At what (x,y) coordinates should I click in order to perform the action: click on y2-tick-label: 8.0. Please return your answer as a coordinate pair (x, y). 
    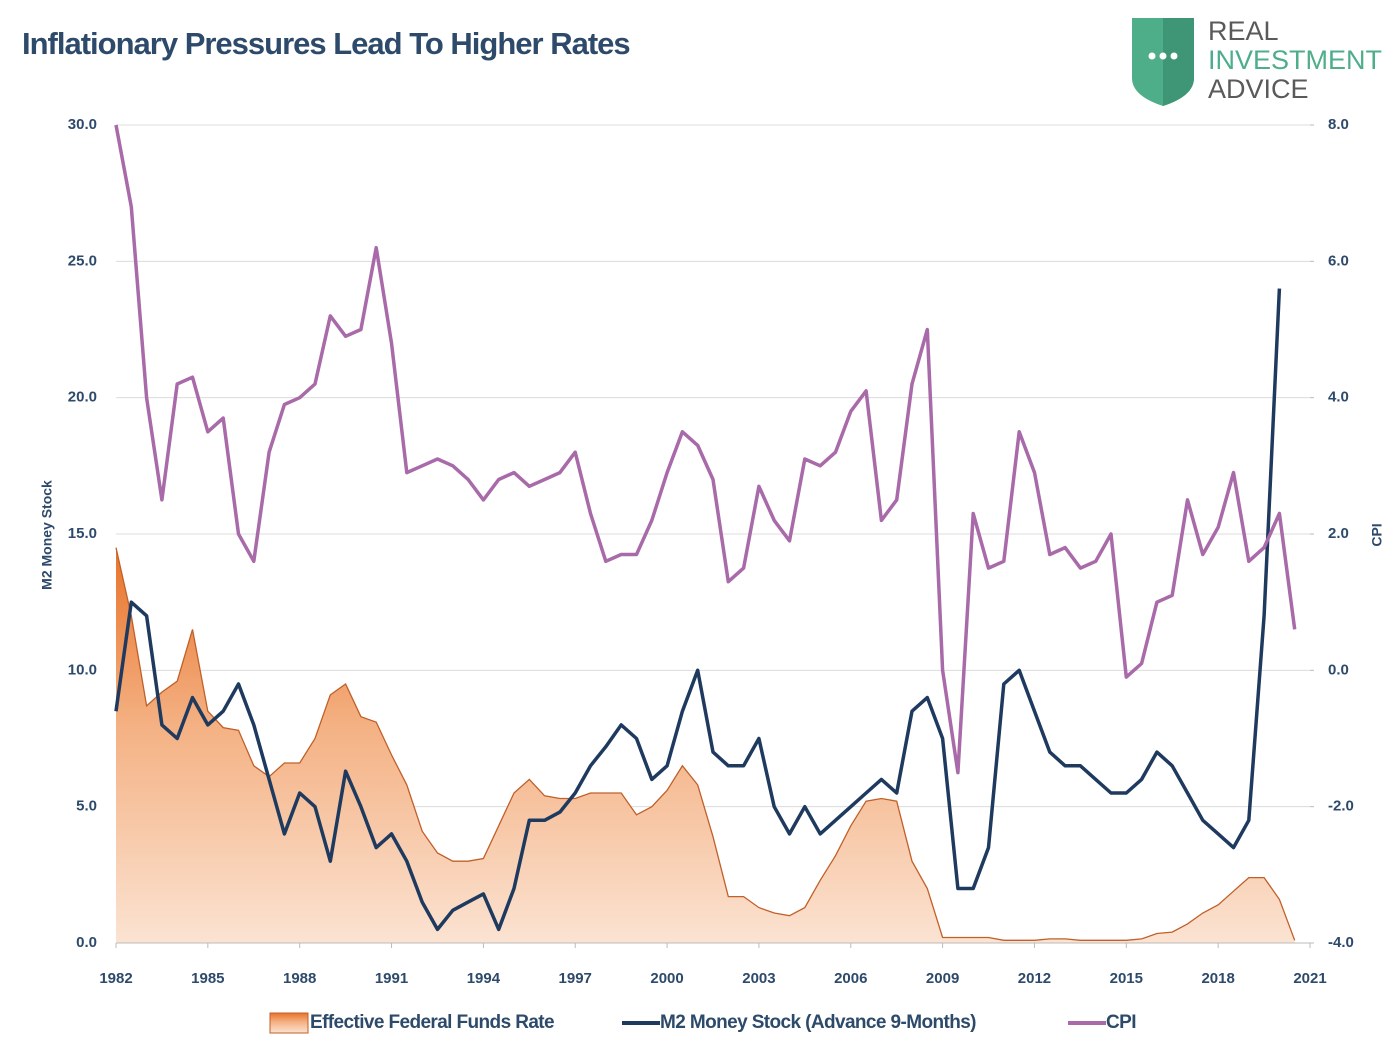
    Looking at the image, I should click on (1338, 124).